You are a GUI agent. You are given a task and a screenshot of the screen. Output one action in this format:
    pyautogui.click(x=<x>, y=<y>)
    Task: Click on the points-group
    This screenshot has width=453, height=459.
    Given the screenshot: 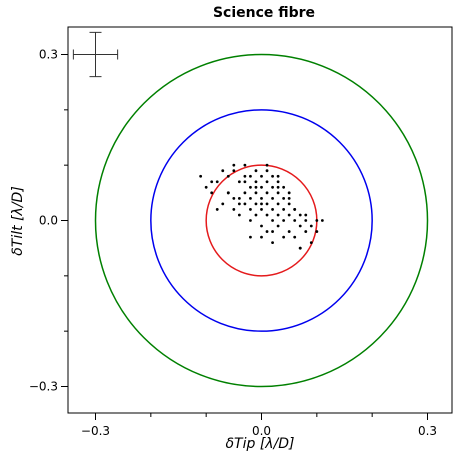 What is the action you would take?
    pyautogui.click(x=261, y=206)
    